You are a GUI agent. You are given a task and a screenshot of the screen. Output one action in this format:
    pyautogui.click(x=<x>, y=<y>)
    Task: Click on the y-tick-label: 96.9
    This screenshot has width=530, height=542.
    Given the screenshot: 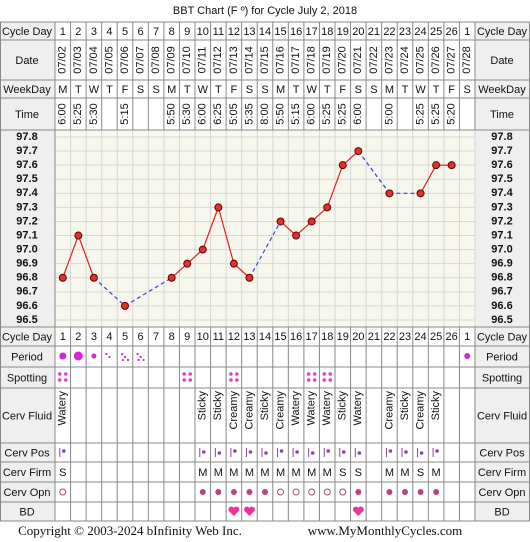 What is the action you would take?
    pyautogui.click(x=501, y=264)
    